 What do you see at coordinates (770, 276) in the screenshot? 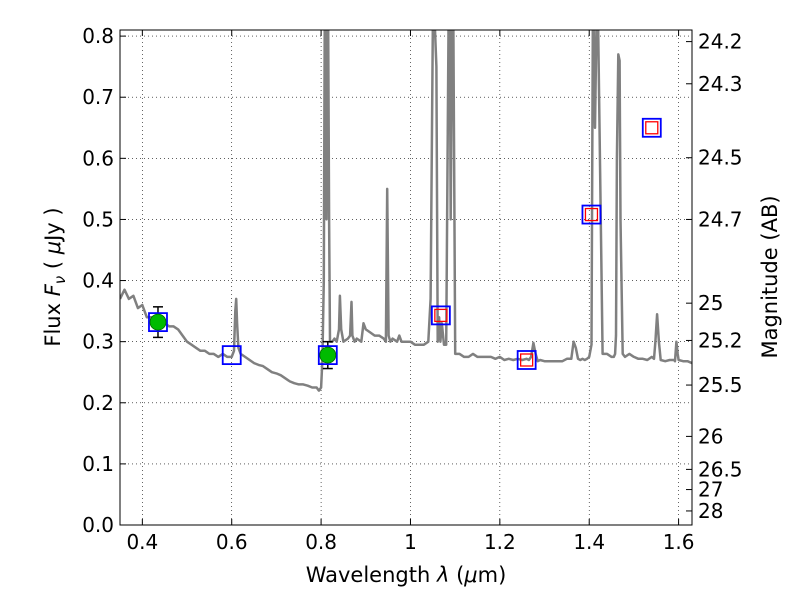
I see `y-axis-right-label: Magnitude (AB)` at bounding box center [770, 276].